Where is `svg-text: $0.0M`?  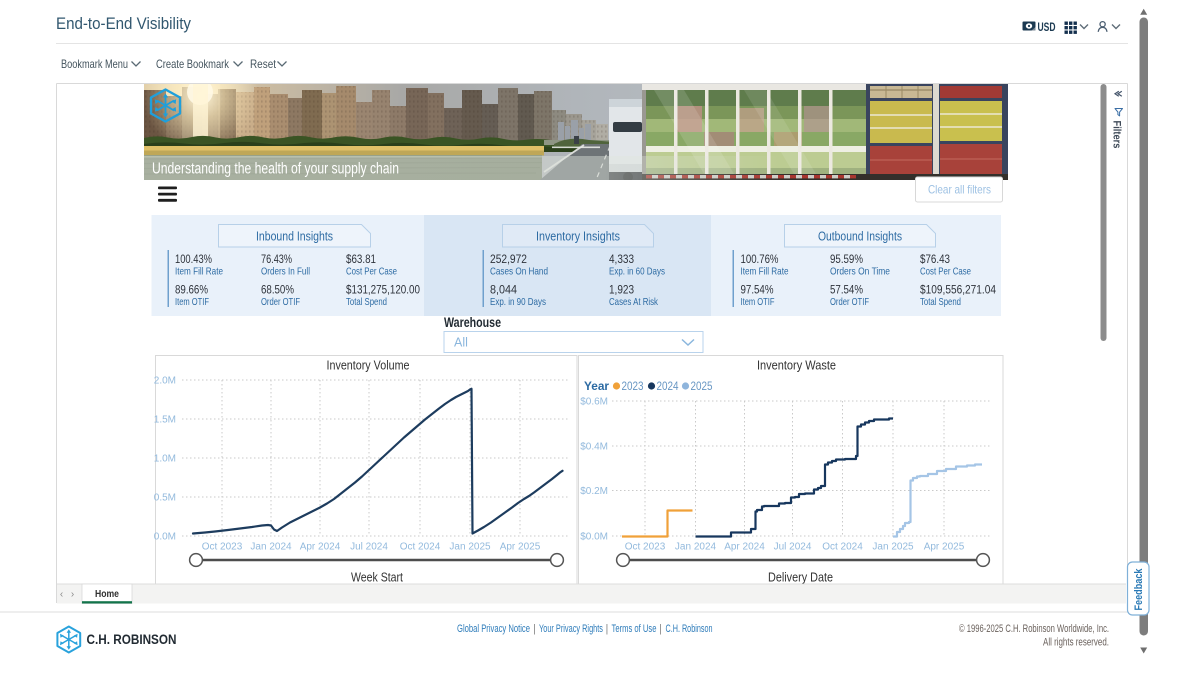
svg-text: $0.0M is located at coordinates (594, 537).